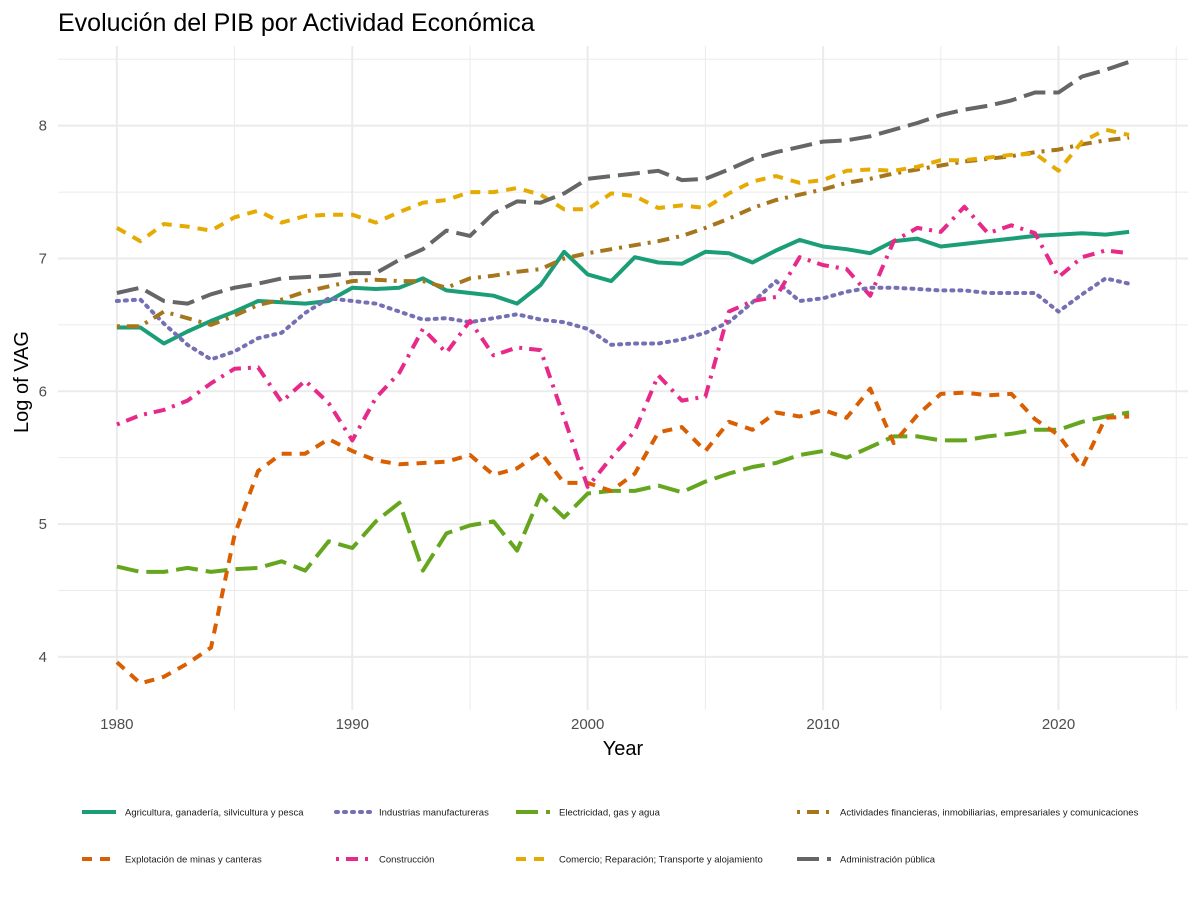 This screenshot has width=1200, height=900. I want to click on legend-item: Explotación de minas y canteras, so click(172, 860).